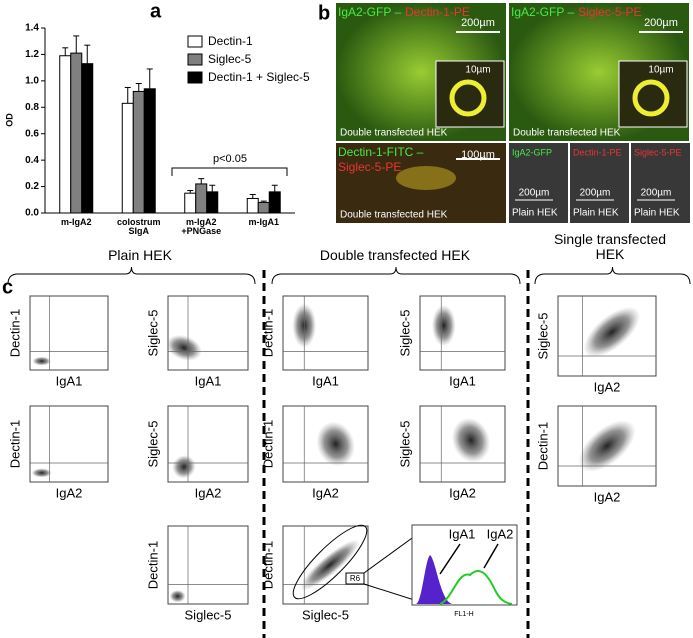 Image resolution: width=693 pixels, height=638 pixels. Describe the element at coordinates (434, 579) in the screenshot. I see `histogram-iga1` at that location.